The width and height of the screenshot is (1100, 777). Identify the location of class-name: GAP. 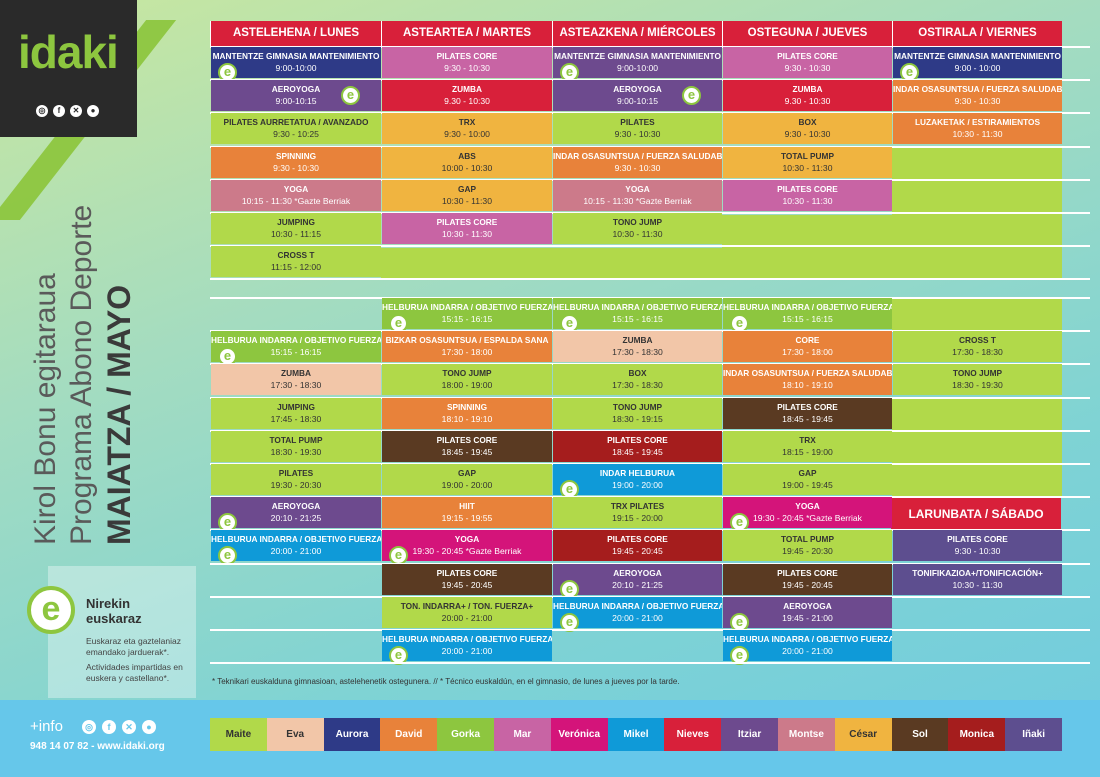
(467, 189).